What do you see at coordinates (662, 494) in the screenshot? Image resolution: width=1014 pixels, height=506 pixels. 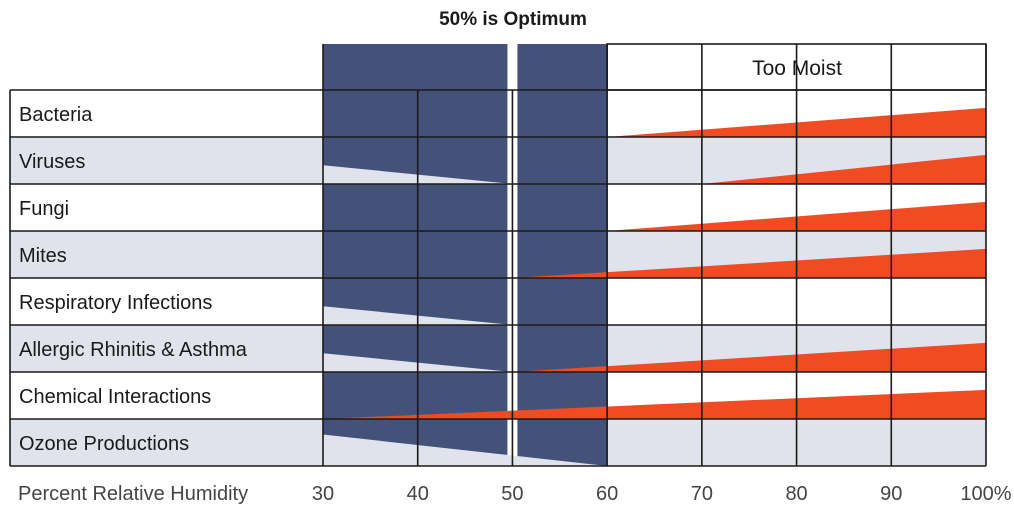 I see `x-tick-labels: 30 40 50 60 70 80 90 100%` at bounding box center [662, 494].